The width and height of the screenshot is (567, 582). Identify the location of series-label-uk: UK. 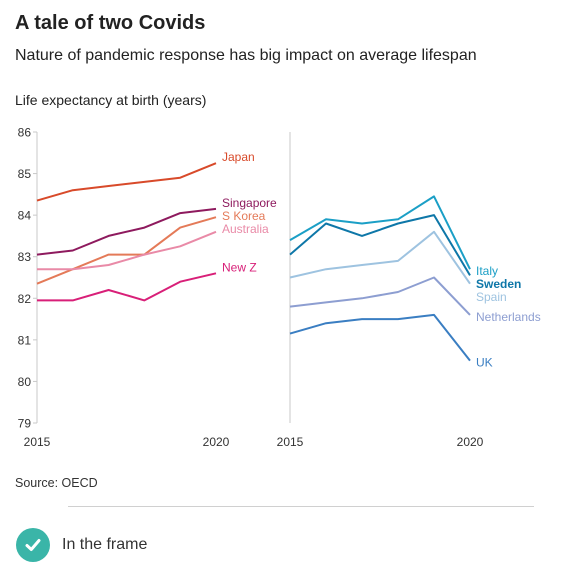
(484, 363).